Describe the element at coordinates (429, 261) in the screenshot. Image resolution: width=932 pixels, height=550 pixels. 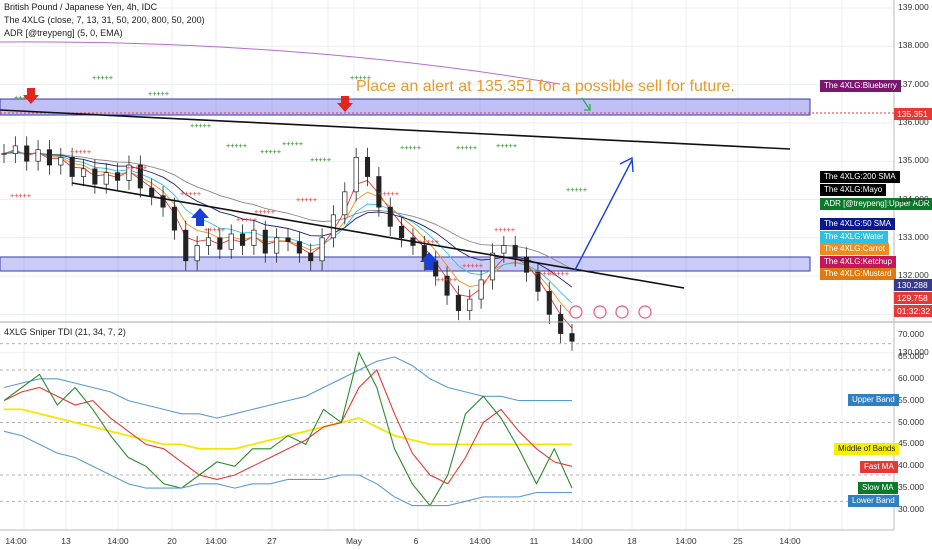
I see `buy-arrow-icon` at that location.